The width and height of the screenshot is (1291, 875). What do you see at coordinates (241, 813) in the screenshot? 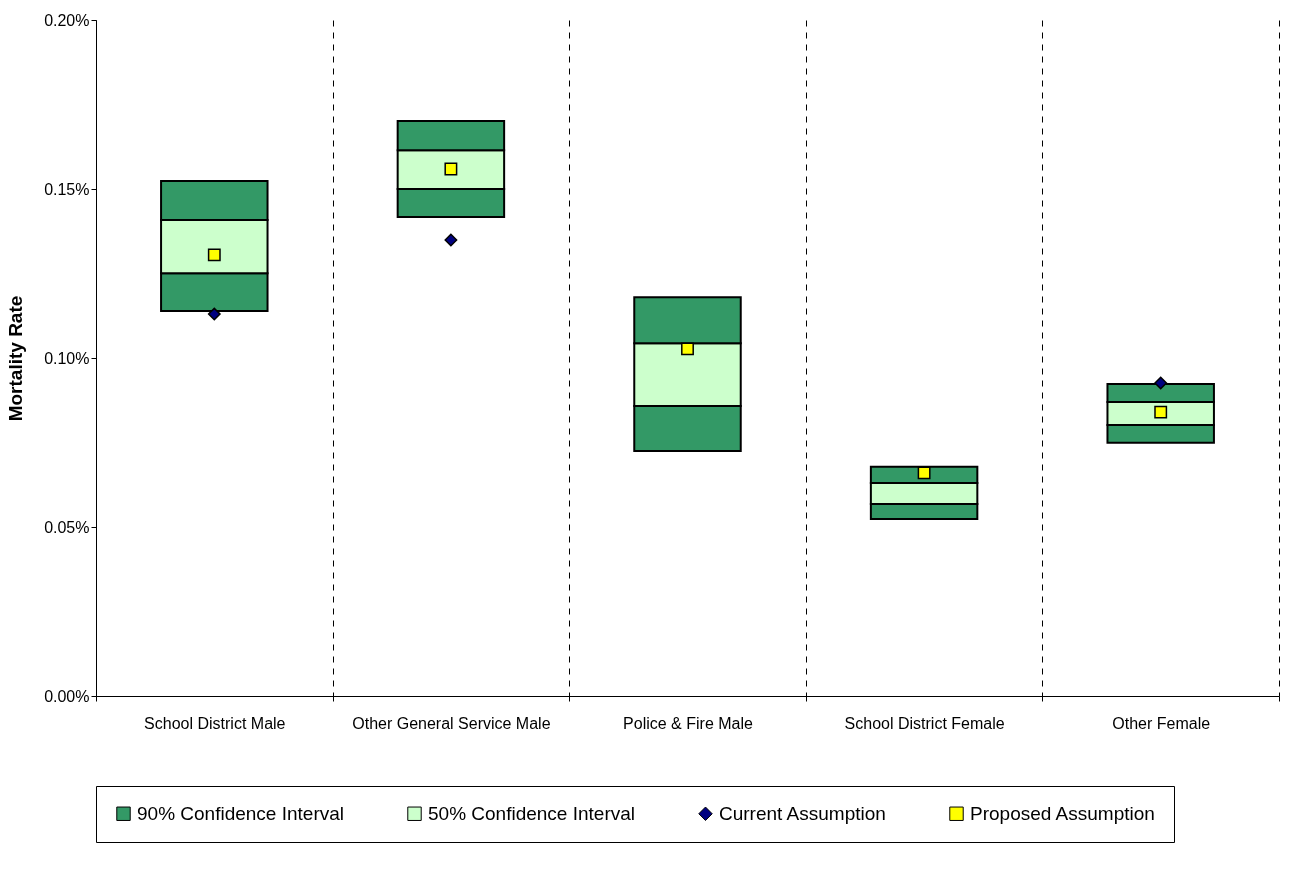
I see `legend-label: 90% Confidence Interval` at bounding box center [241, 813].